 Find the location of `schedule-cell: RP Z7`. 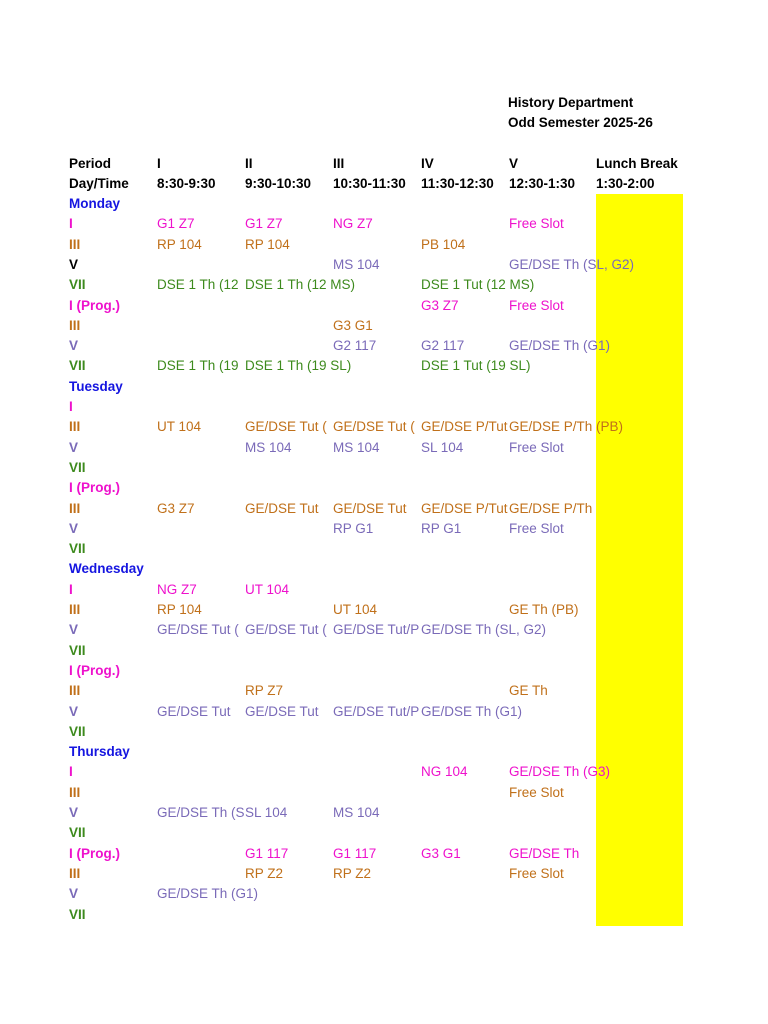

schedule-cell: RP Z7 is located at coordinates (264, 690).